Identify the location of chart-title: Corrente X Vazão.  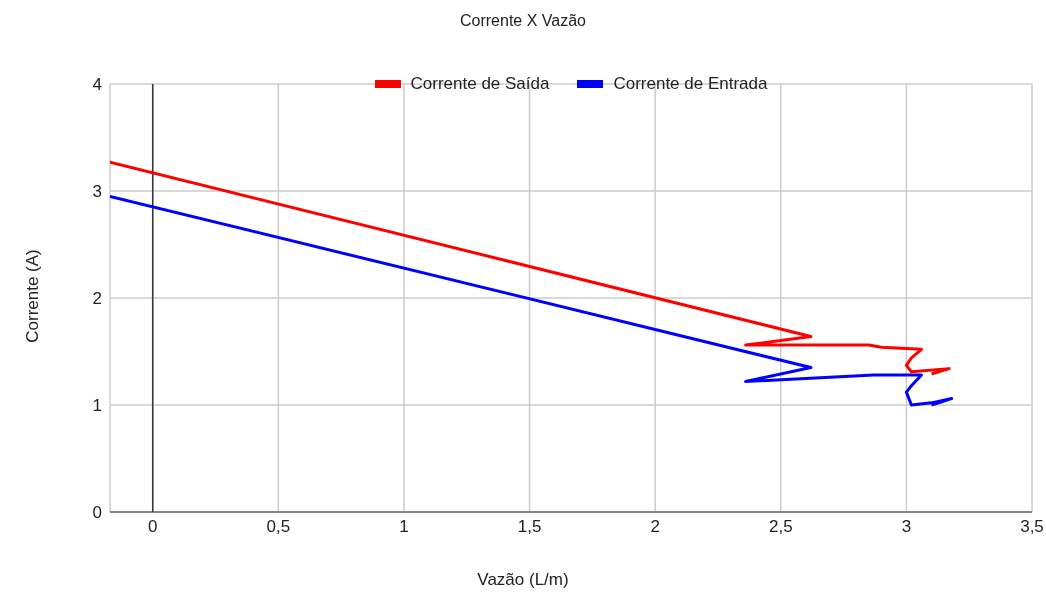
(523, 21).